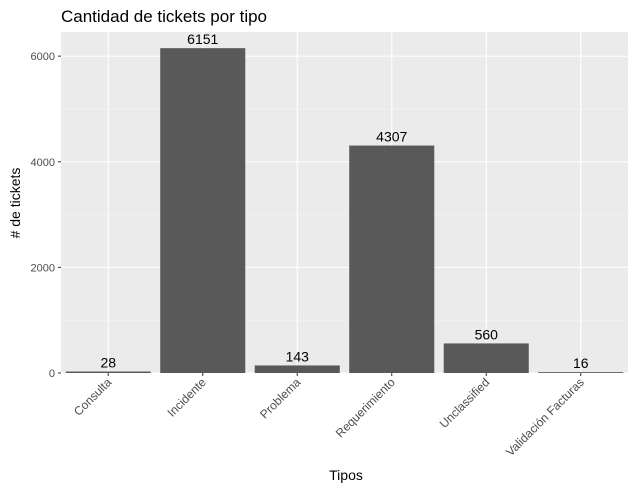  I want to click on y-tick-label: 2000, so click(43, 268).